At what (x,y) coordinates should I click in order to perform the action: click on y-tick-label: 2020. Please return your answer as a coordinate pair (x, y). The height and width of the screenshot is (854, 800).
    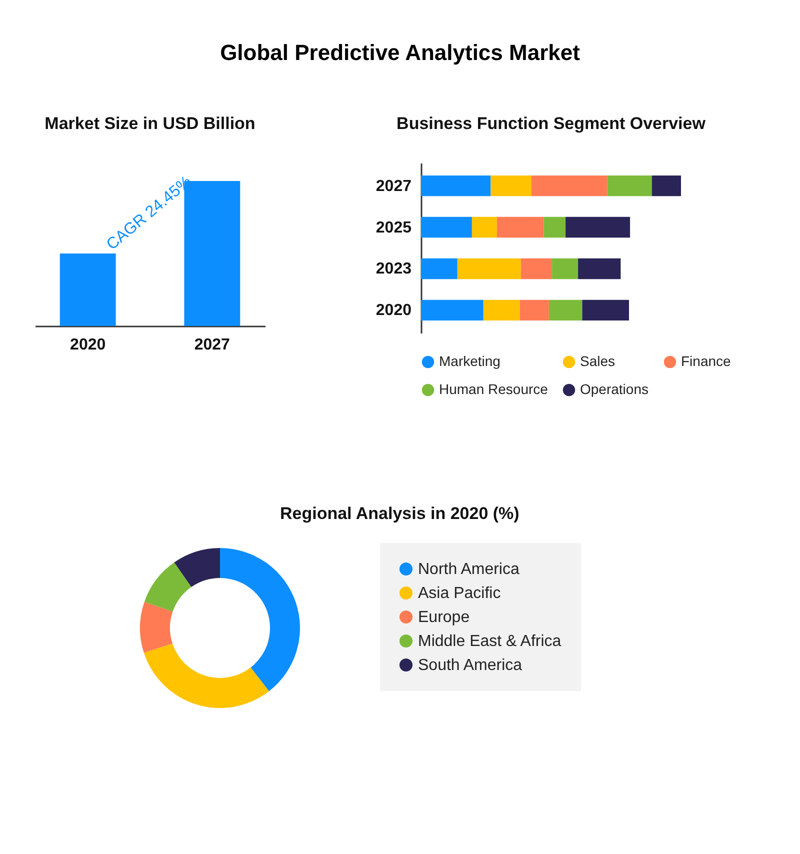
    Looking at the image, I should click on (394, 311).